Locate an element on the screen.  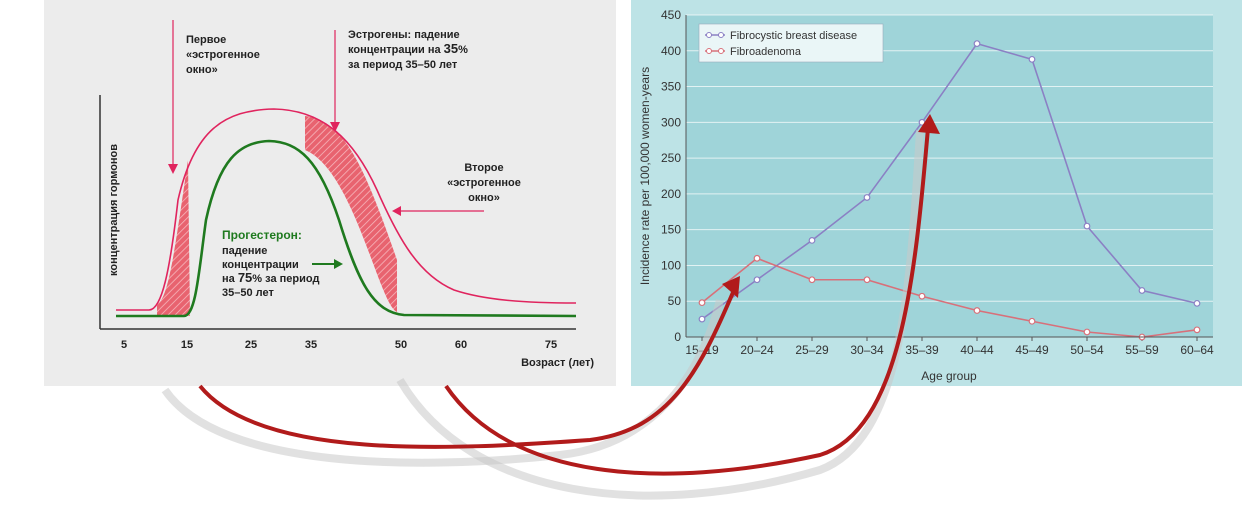
legend-fibroadenoma: Fibroadenoma is located at coordinates (766, 52).